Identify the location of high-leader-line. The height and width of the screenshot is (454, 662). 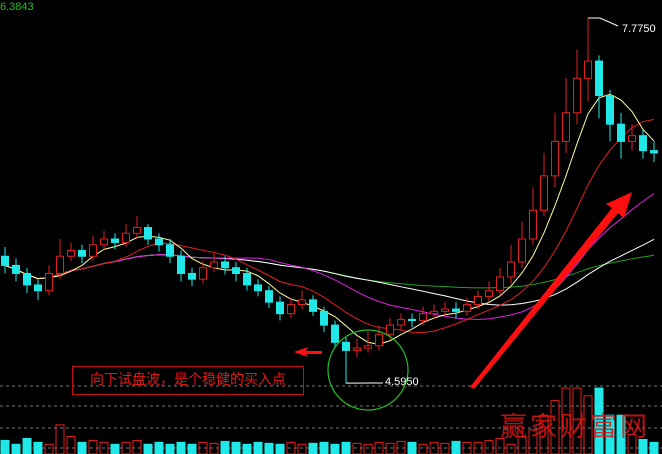
(603, 22).